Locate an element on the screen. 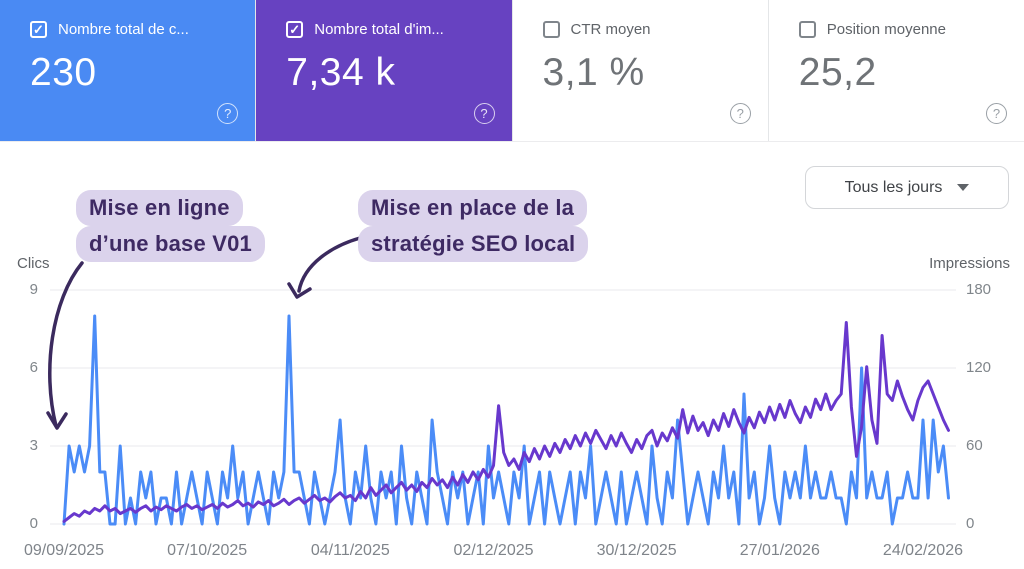 This screenshot has height=569, width=1024. annotation-callout-v01: Mise en ligne d’une base V01 is located at coordinates (170, 226).